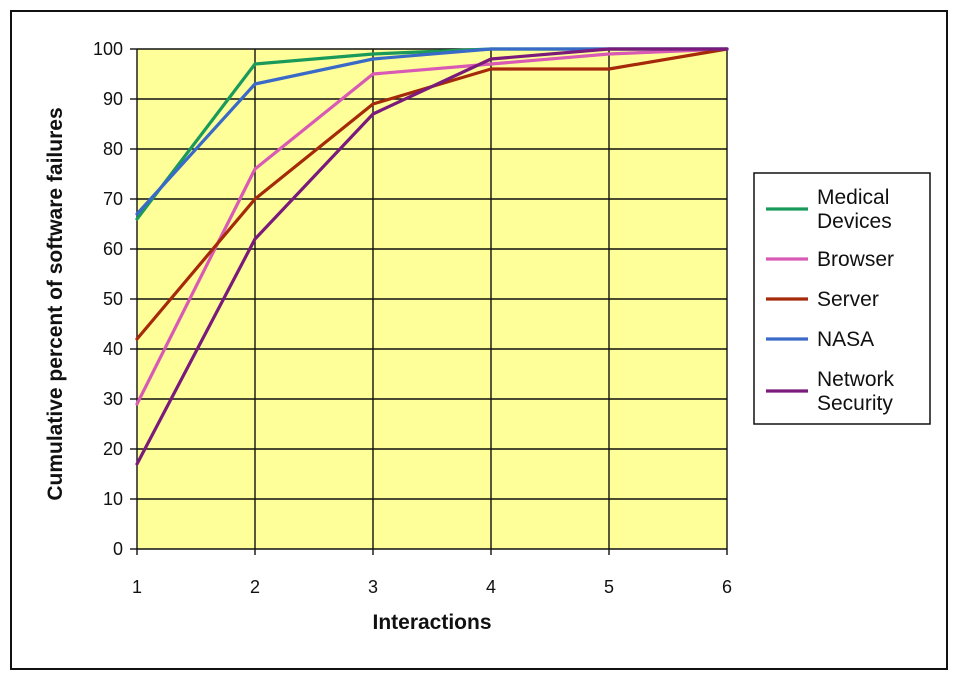  I want to click on legend-label: Server, so click(848, 299).